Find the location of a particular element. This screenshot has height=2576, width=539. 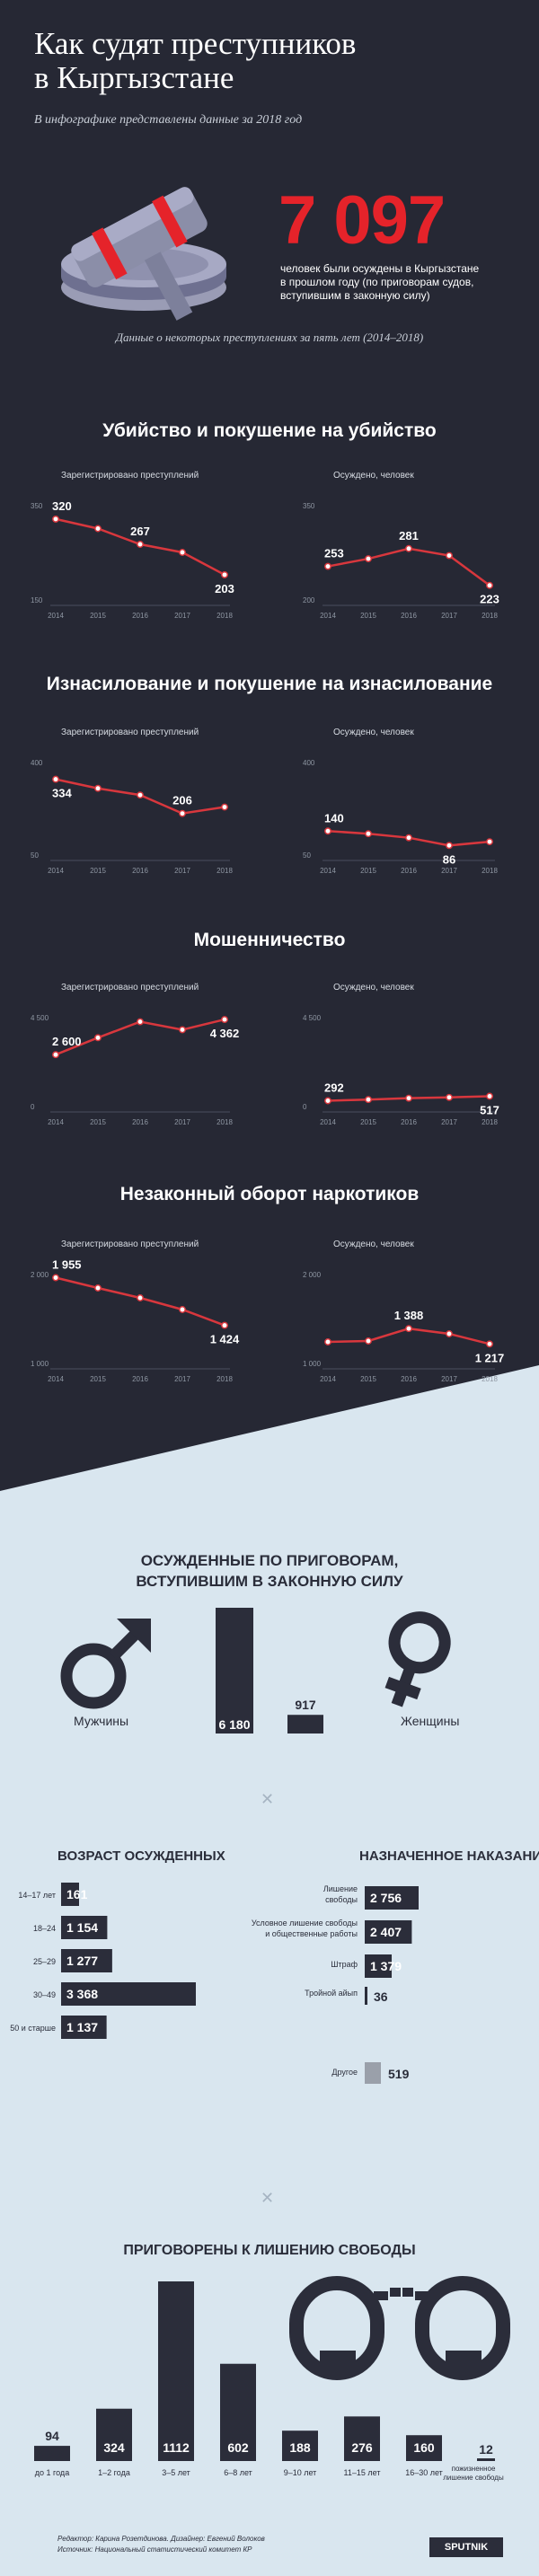

punishment-bar is located at coordinates (389, 1932).